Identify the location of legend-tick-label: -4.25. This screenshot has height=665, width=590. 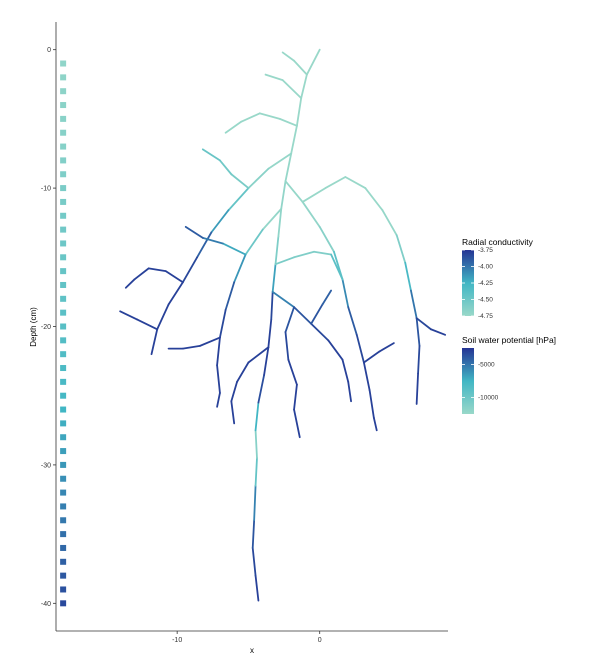
(485, 283).